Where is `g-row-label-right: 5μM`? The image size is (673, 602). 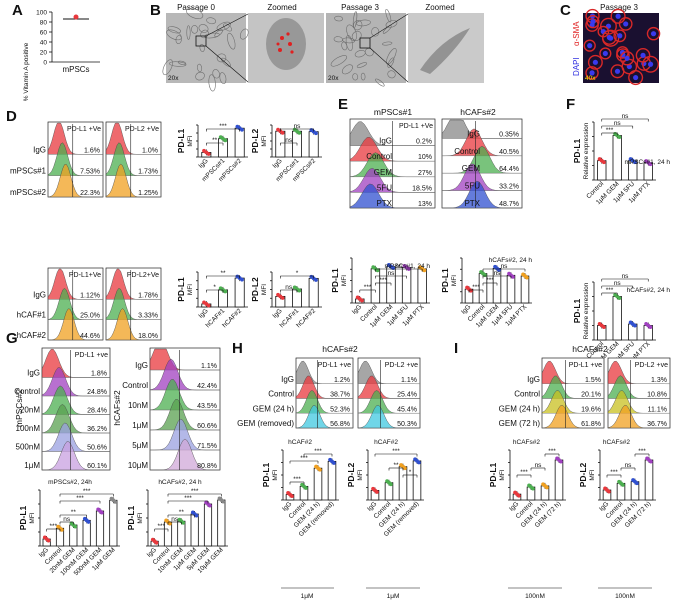 g-row-label-right: 5μM is located at coordinates (140, 445).